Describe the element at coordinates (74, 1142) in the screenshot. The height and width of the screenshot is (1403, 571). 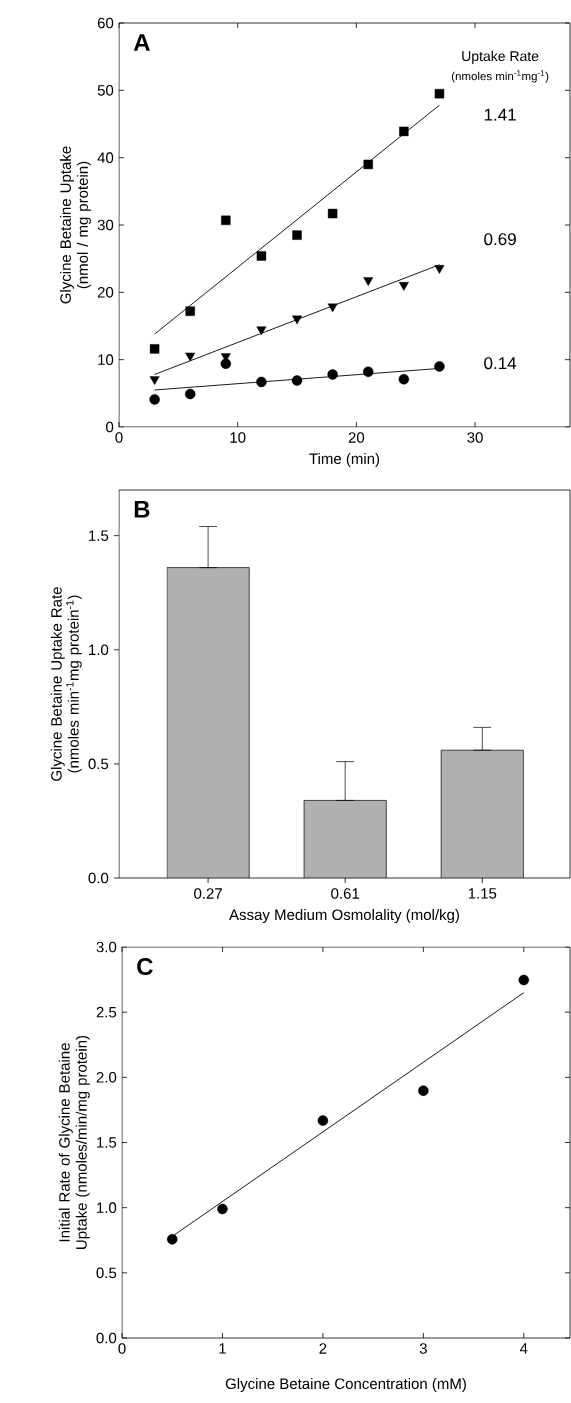
I see `y-axis-title: Initial Rate of Glycine Betaine Uptake (nmoles/min/mg protein)` at that location.